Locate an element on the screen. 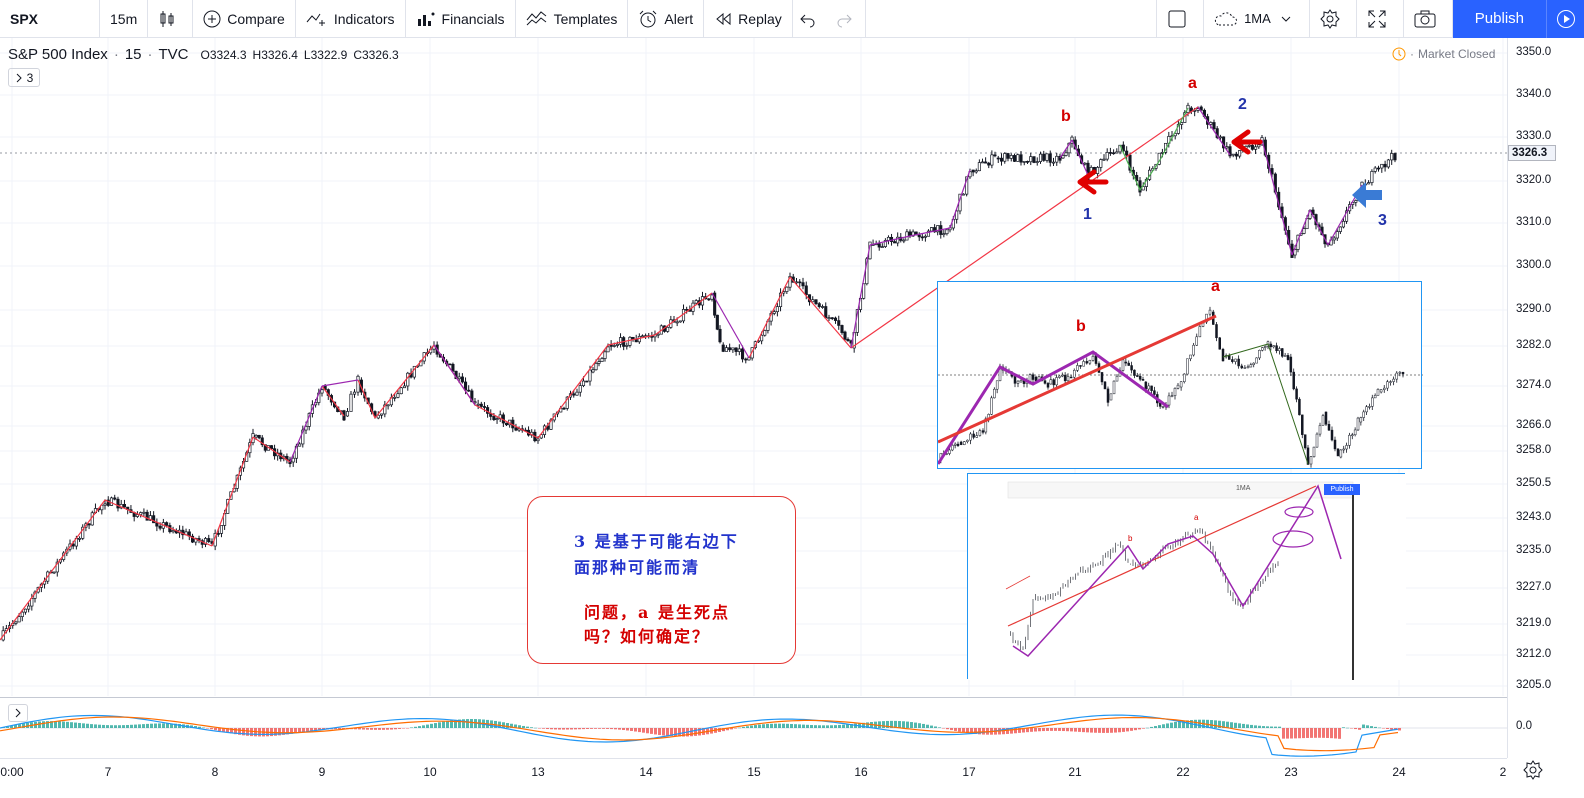 This screenshot has height=798, width=1584. replay-button: Replay is located at coordinates (748, 19).